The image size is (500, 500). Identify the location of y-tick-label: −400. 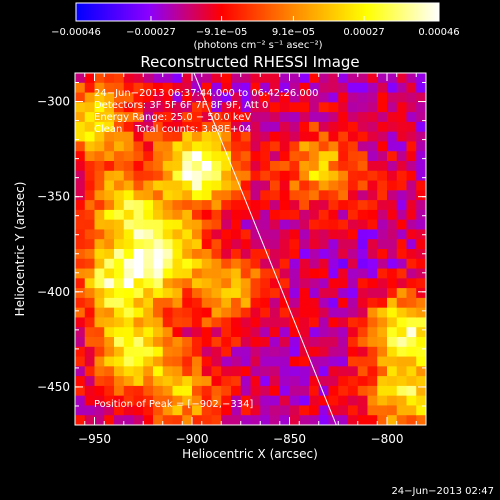
(53, 292).